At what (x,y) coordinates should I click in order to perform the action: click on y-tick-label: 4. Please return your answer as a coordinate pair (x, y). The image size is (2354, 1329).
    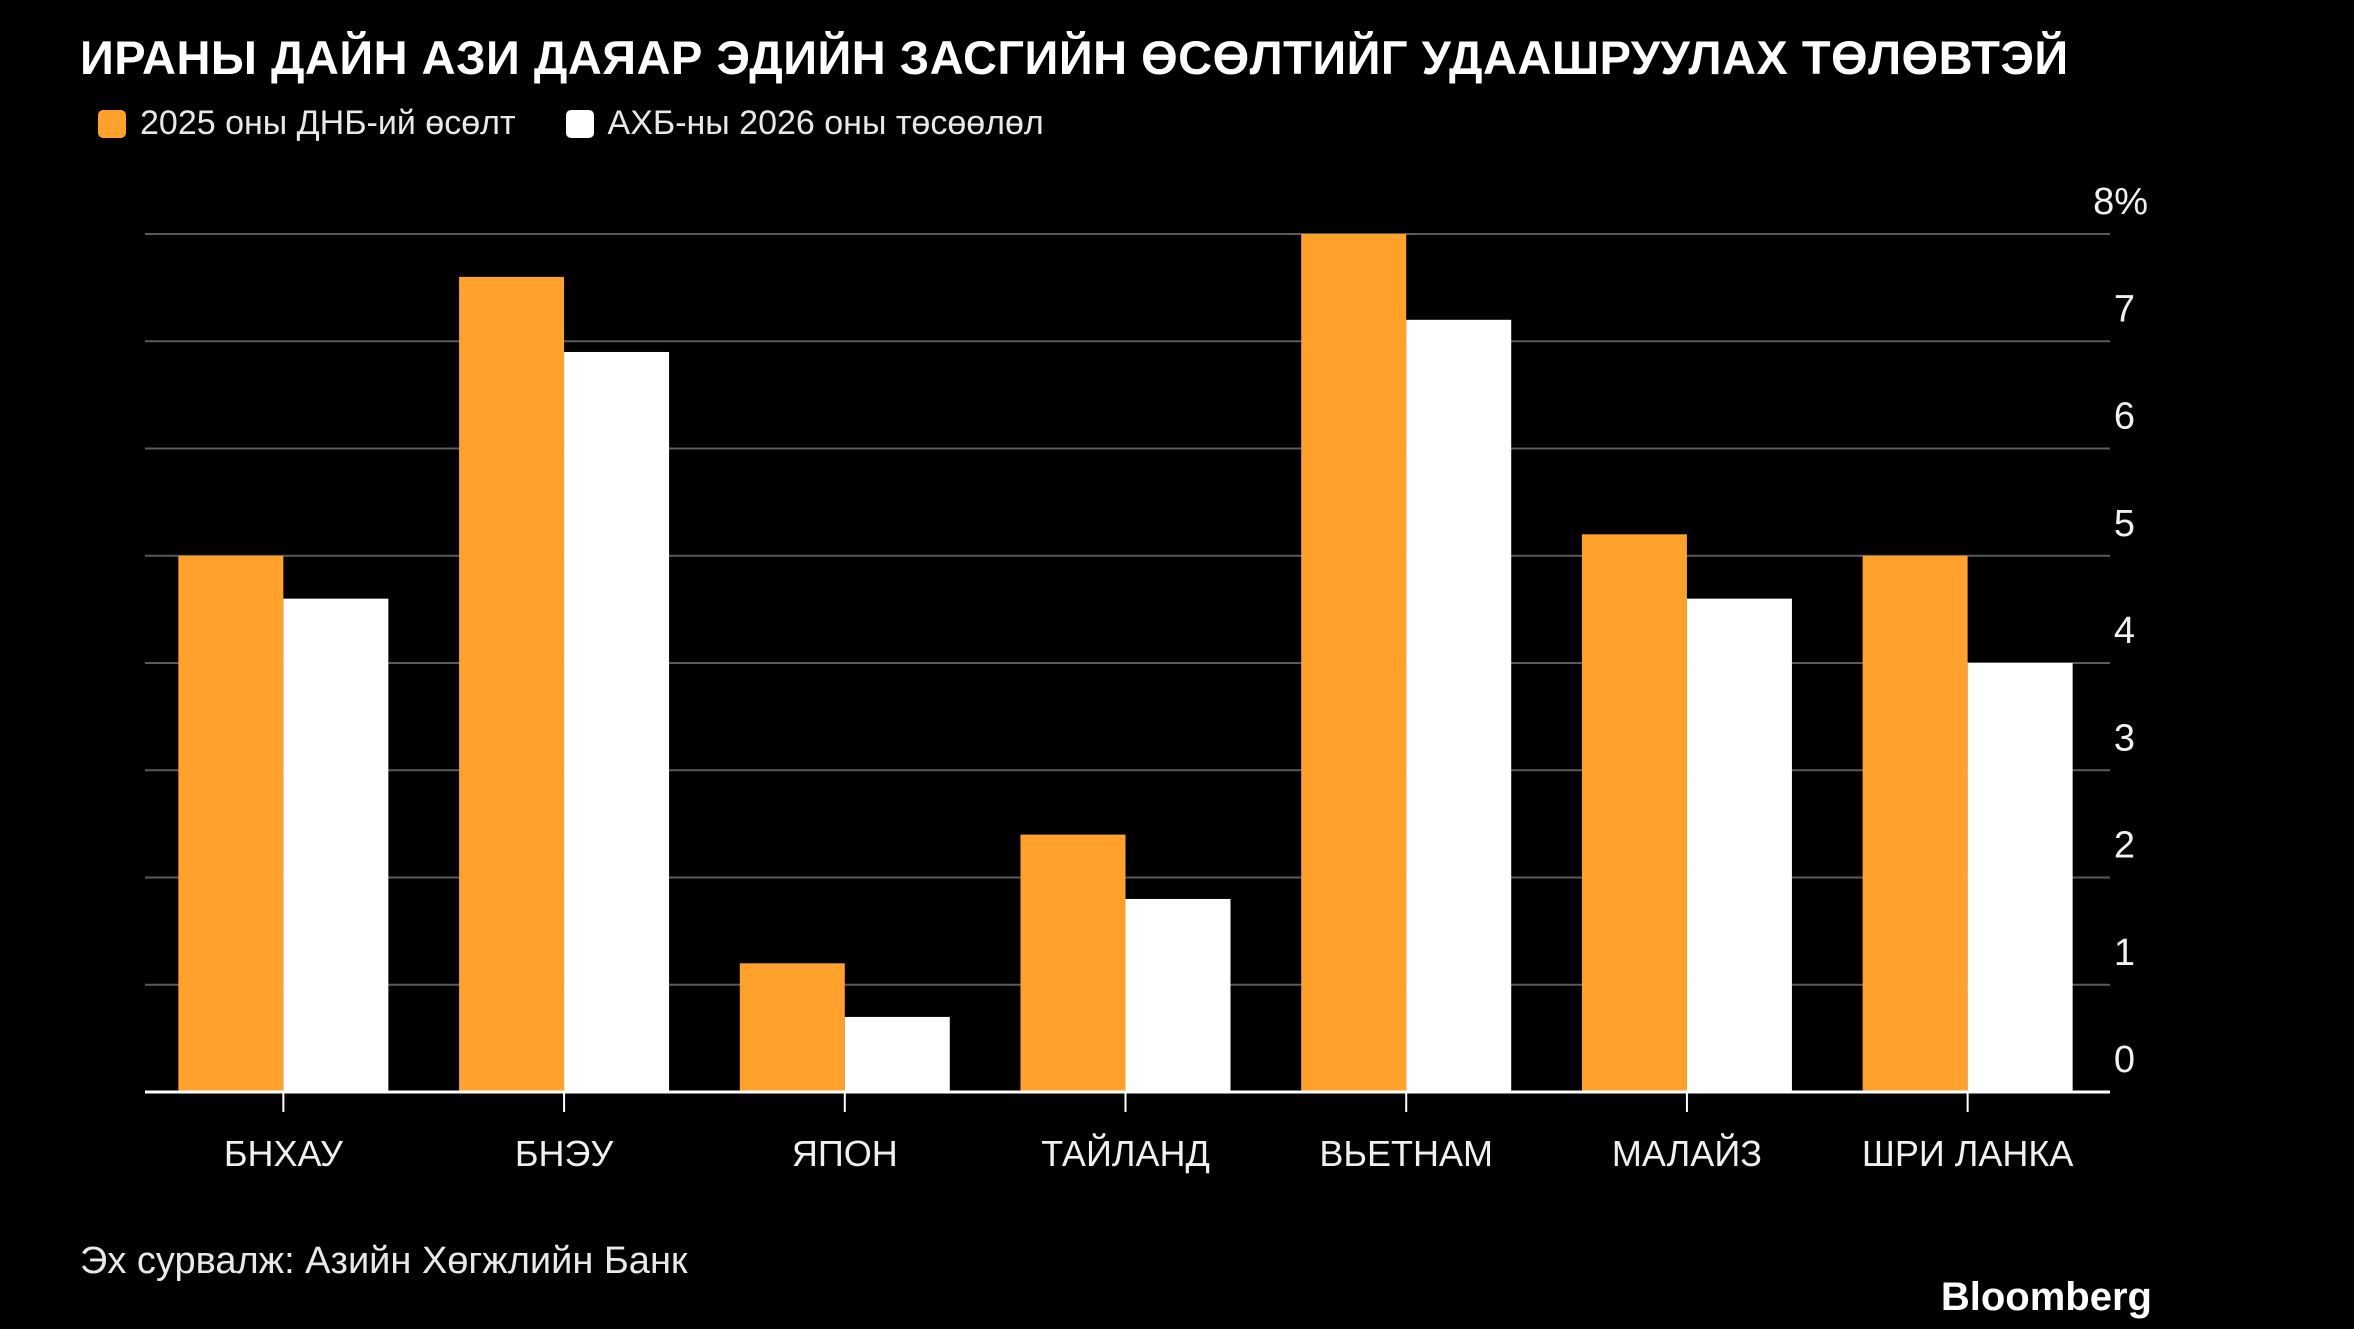
    Looking at the image, I should click on (2124, 631).